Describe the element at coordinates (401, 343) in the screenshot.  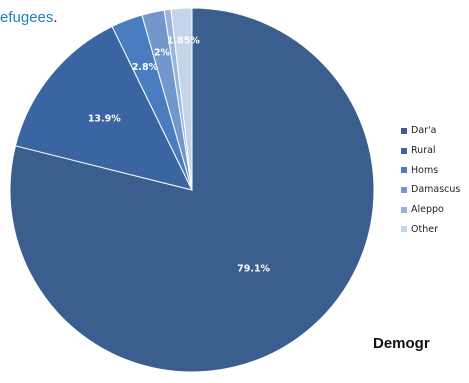
I see `section-heading: Demogr` at that location.